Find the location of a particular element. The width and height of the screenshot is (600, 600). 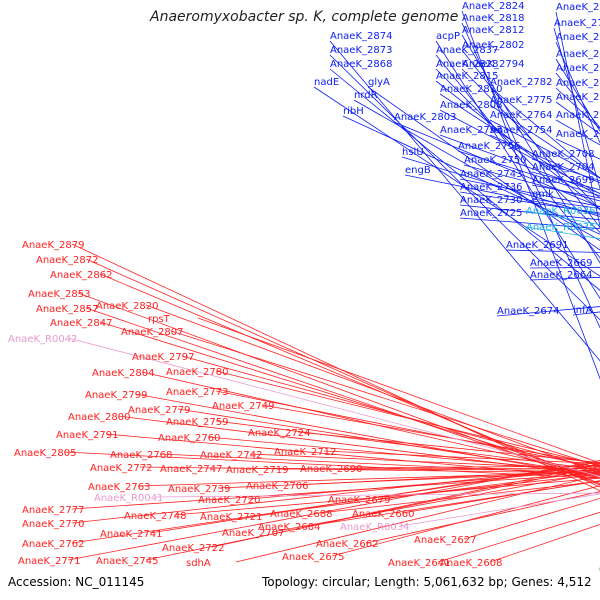

forward-gene-label: AnaeK_2758 is located at coordinates (578, 54).